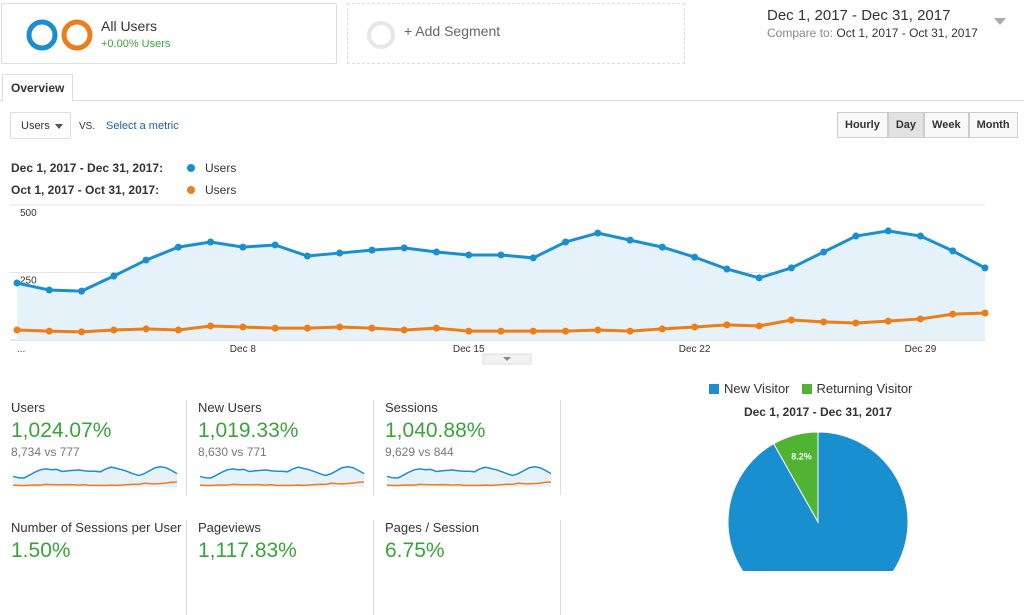 Image resolution: width=1024 pixels, height=615 pixels. I want to click on y-tick-label: 250, so click(28, 281).